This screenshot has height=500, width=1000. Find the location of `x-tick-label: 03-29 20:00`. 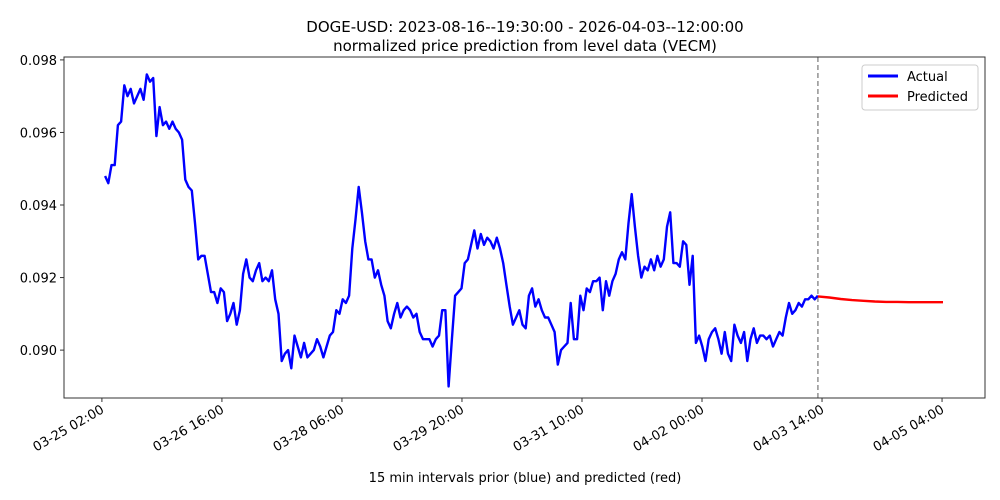

x-tick-label: 03-29 20:00 is located at coordinates (429, 428).